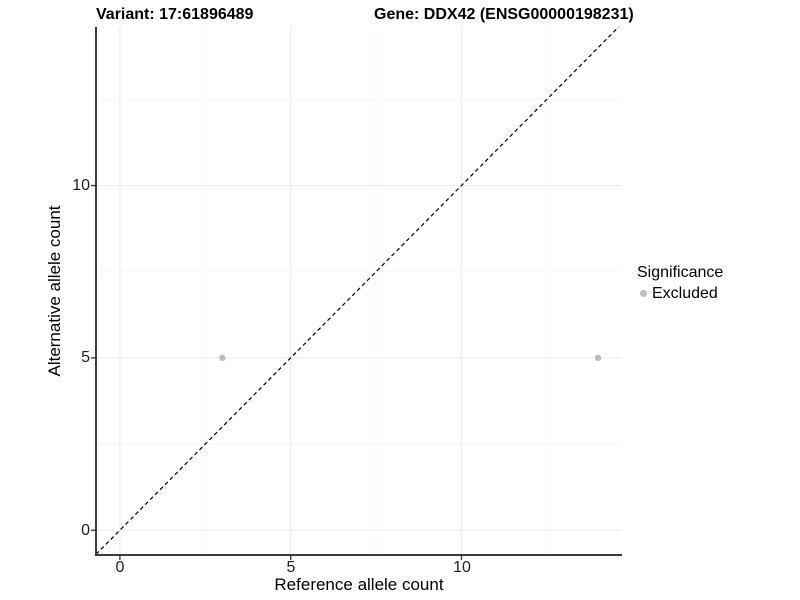 Image resolution: width=800 pixels, height=600 pixels. What do you see at coordinates (680, 283) in the screenshot?
I see `legend: Significance Excluded` at bounding box center [680, 283].